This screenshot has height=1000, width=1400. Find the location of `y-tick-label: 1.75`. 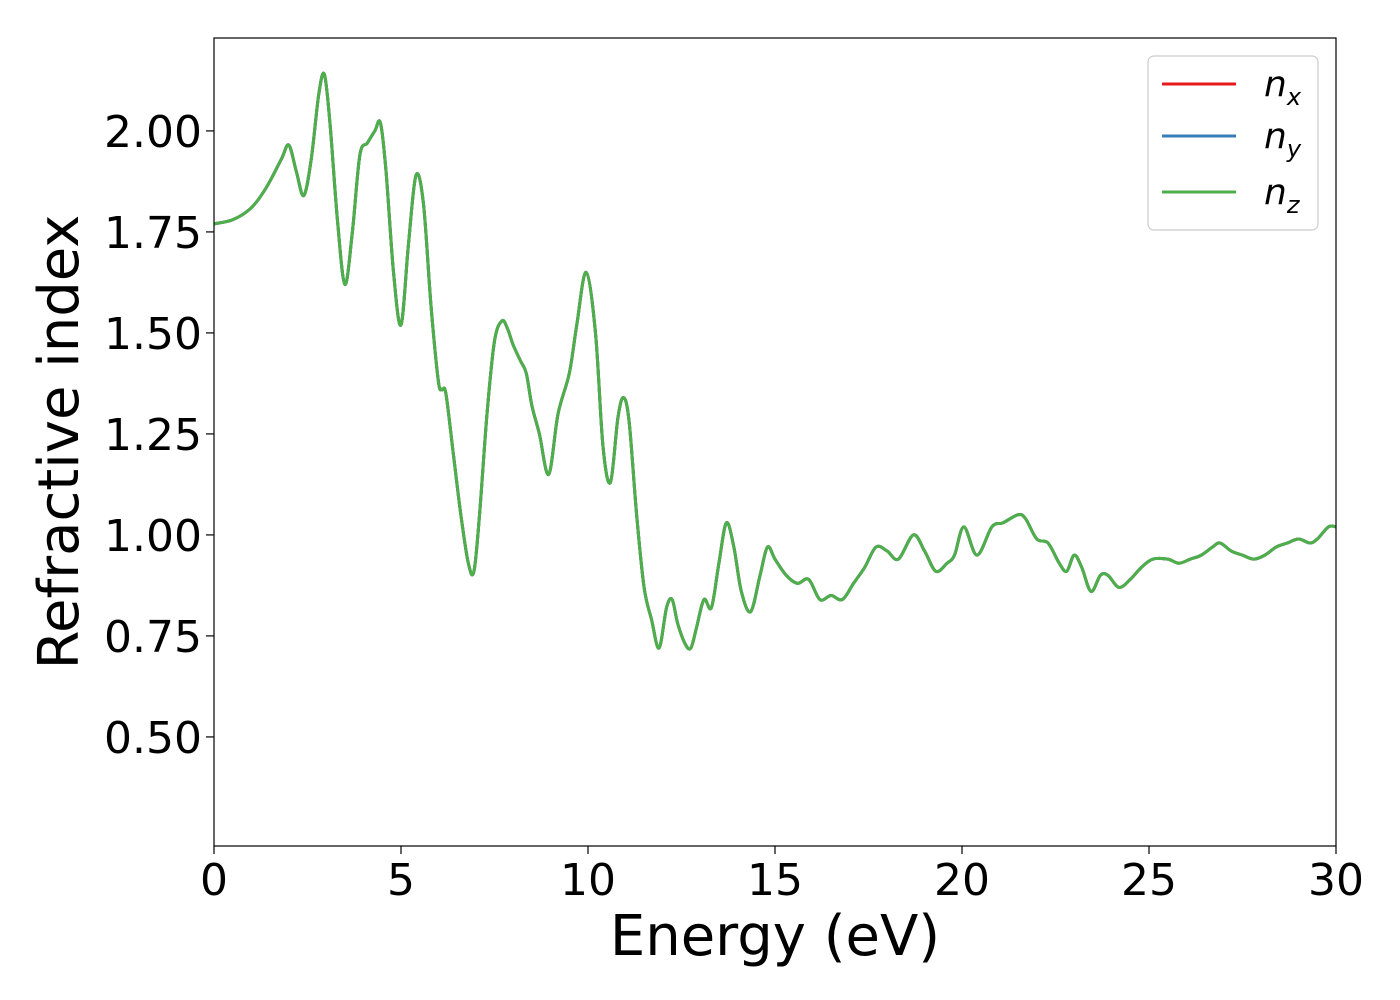

y-tick-label: 1.75 is located at coordinates (153, 233).